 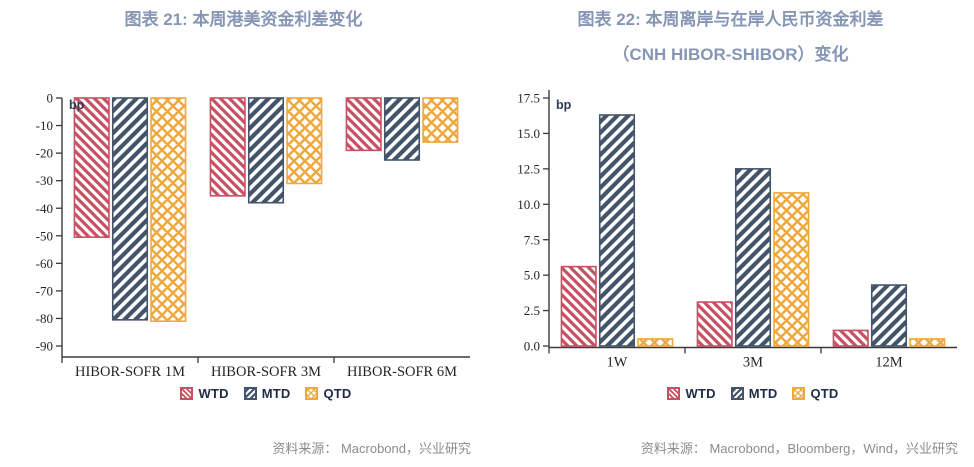 I want to click on y-tick-label: -50, so click(x=44, y=235).